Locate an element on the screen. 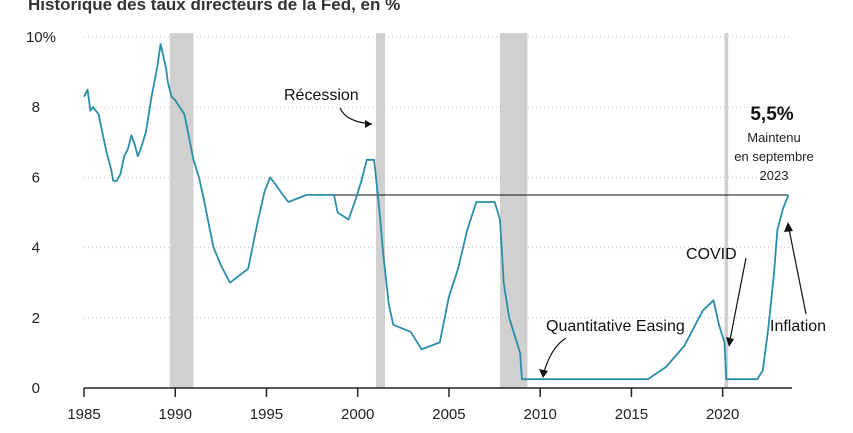  covid-arrow is located at coordinates (737, 301).